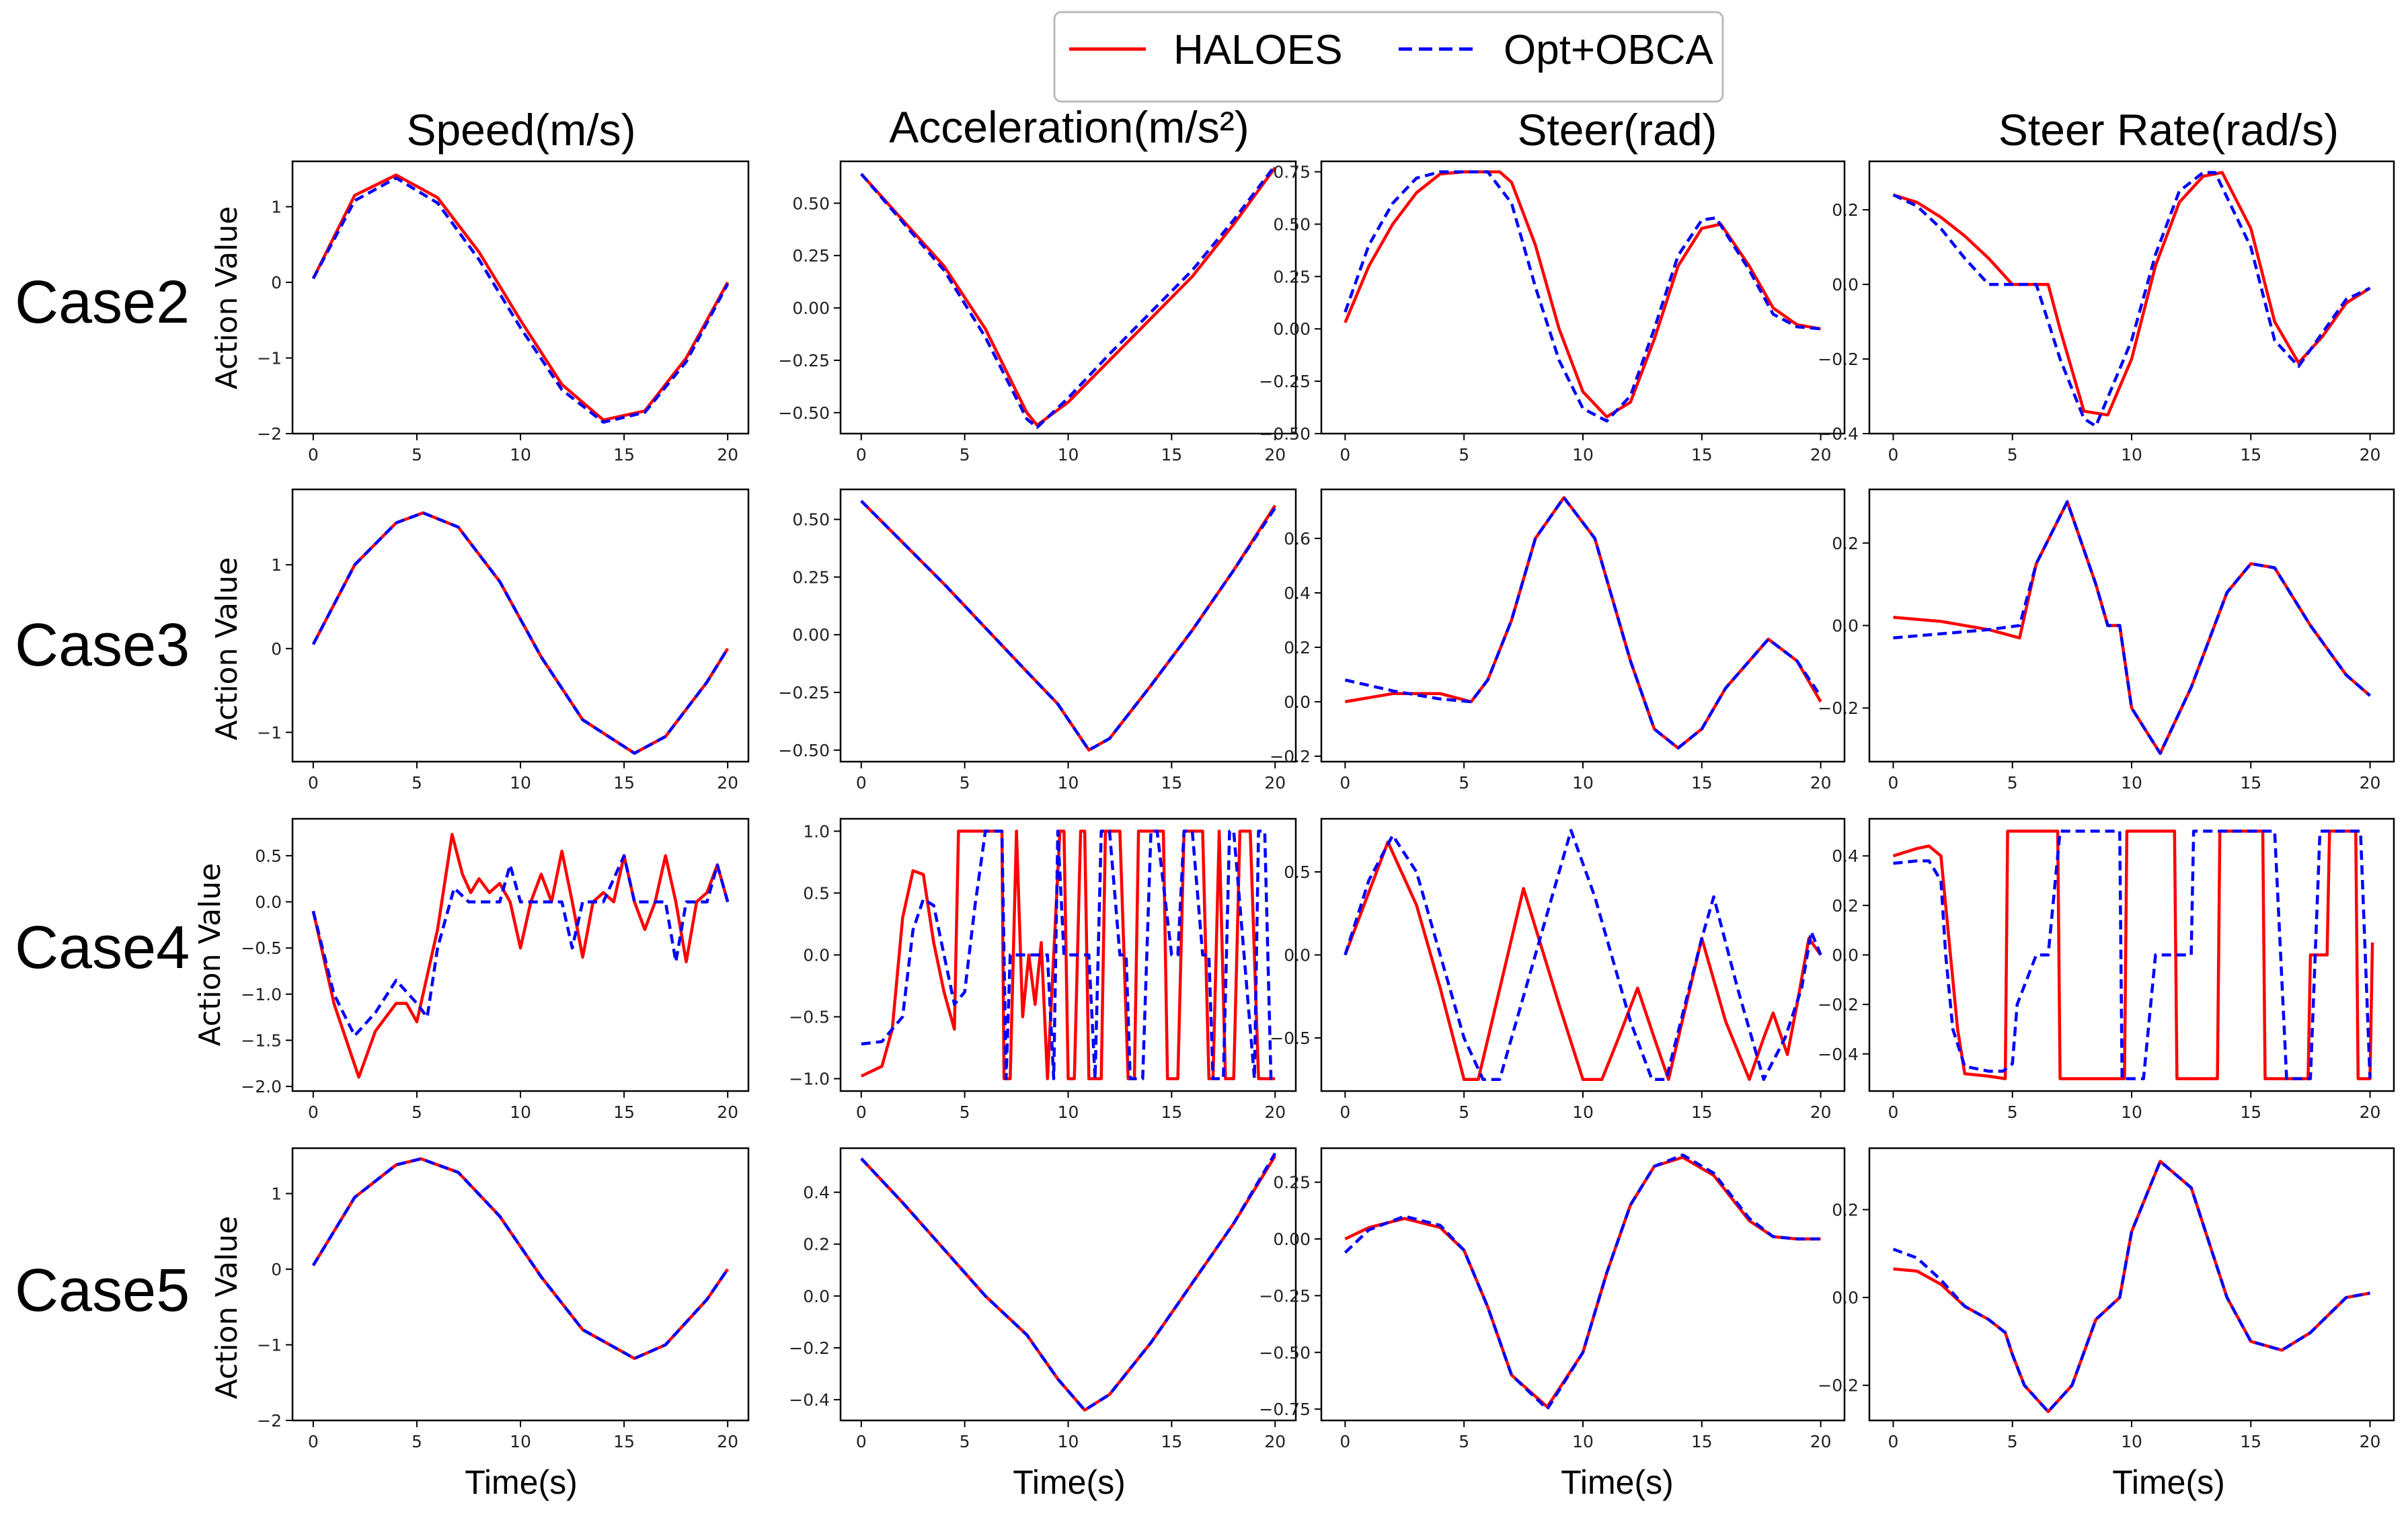 This screenshot has width=2408, height=1528. I want to click on axes-frame-case4-speed, so click(520, 954).